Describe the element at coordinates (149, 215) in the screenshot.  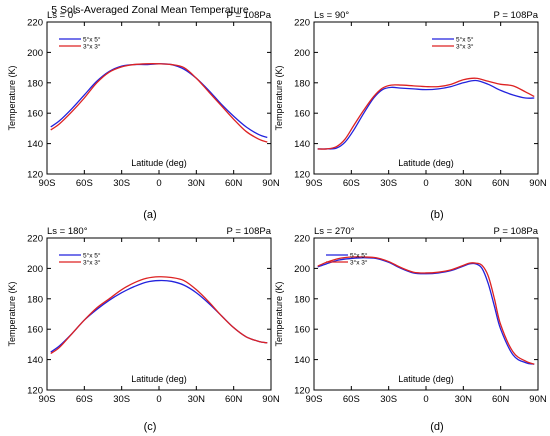
I see `panel-label: (a)` at that location.